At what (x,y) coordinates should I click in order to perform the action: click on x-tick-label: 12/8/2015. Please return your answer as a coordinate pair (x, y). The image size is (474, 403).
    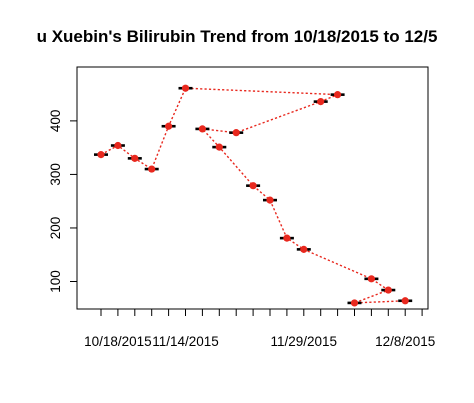
    Looking at the image, I should click on (405, 341).